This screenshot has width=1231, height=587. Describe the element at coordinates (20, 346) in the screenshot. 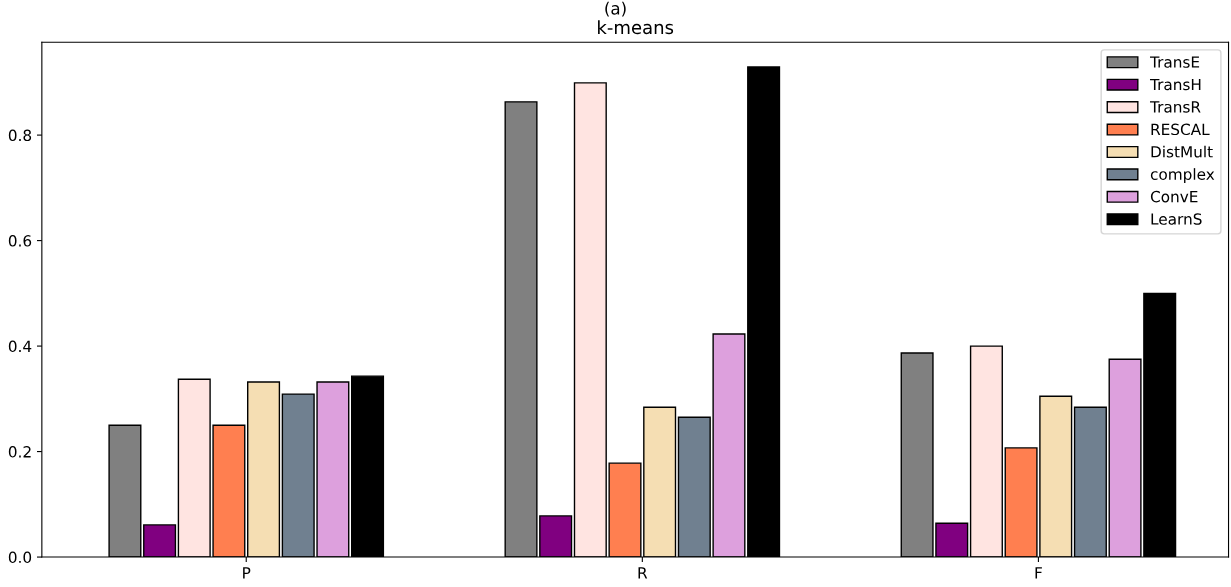

I see `y-tick-label: 0.4` at that location.